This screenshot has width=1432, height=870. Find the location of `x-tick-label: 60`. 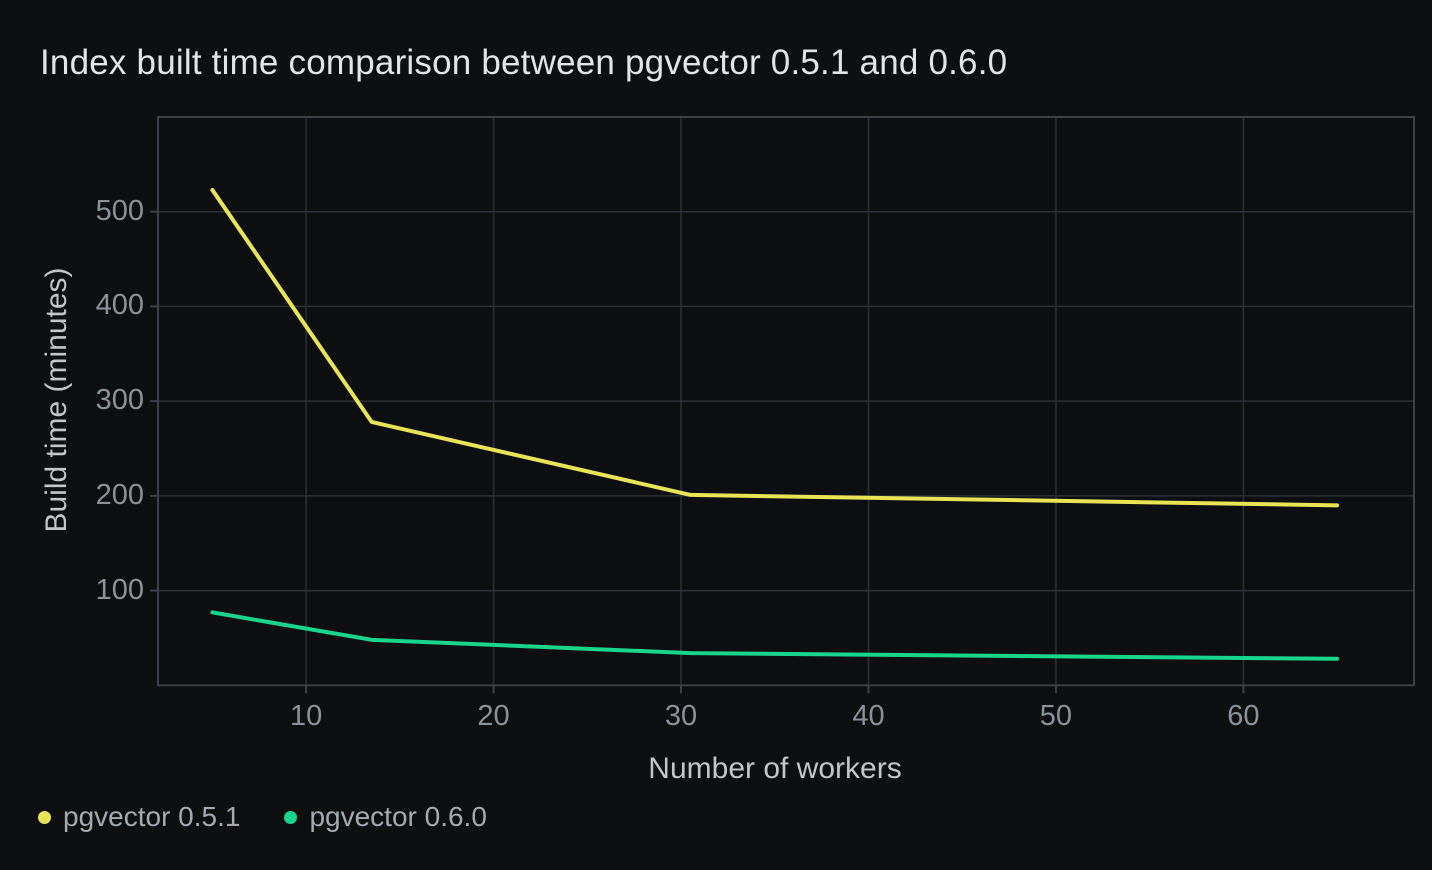

x-tick-label: 60 is located at coordinates (1243, 716).